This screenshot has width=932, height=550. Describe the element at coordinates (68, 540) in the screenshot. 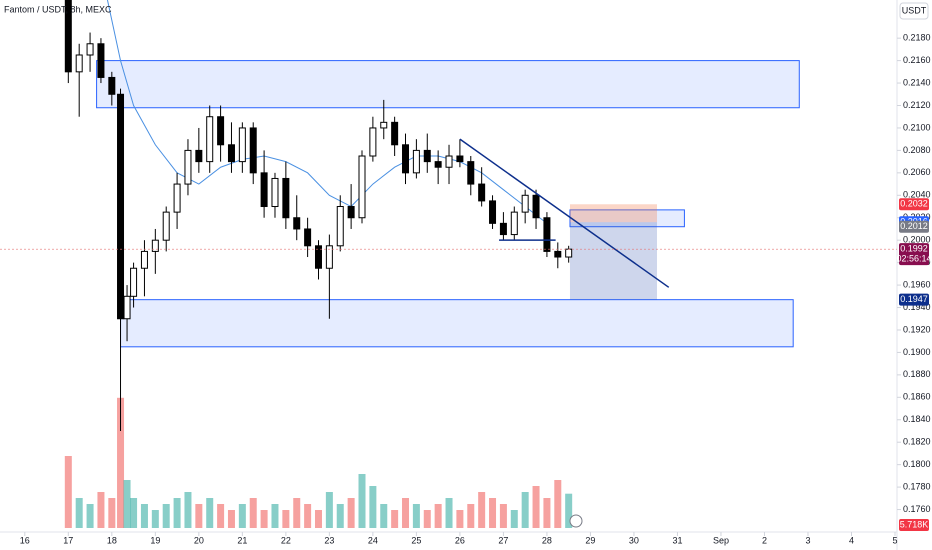

I see `x-tick-label: 17` at that location.